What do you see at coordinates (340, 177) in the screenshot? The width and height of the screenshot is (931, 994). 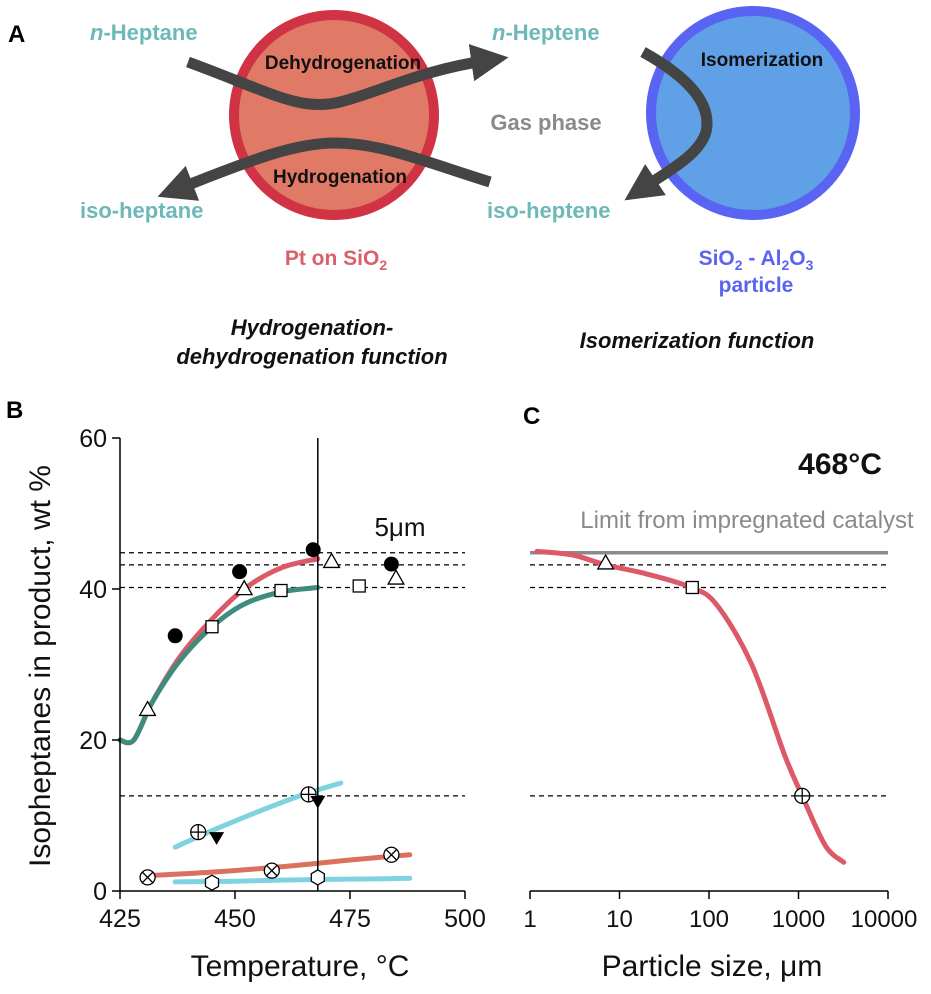 I see `hydrogenation-label: Hydrogenation` at bounding box center [340, 177].